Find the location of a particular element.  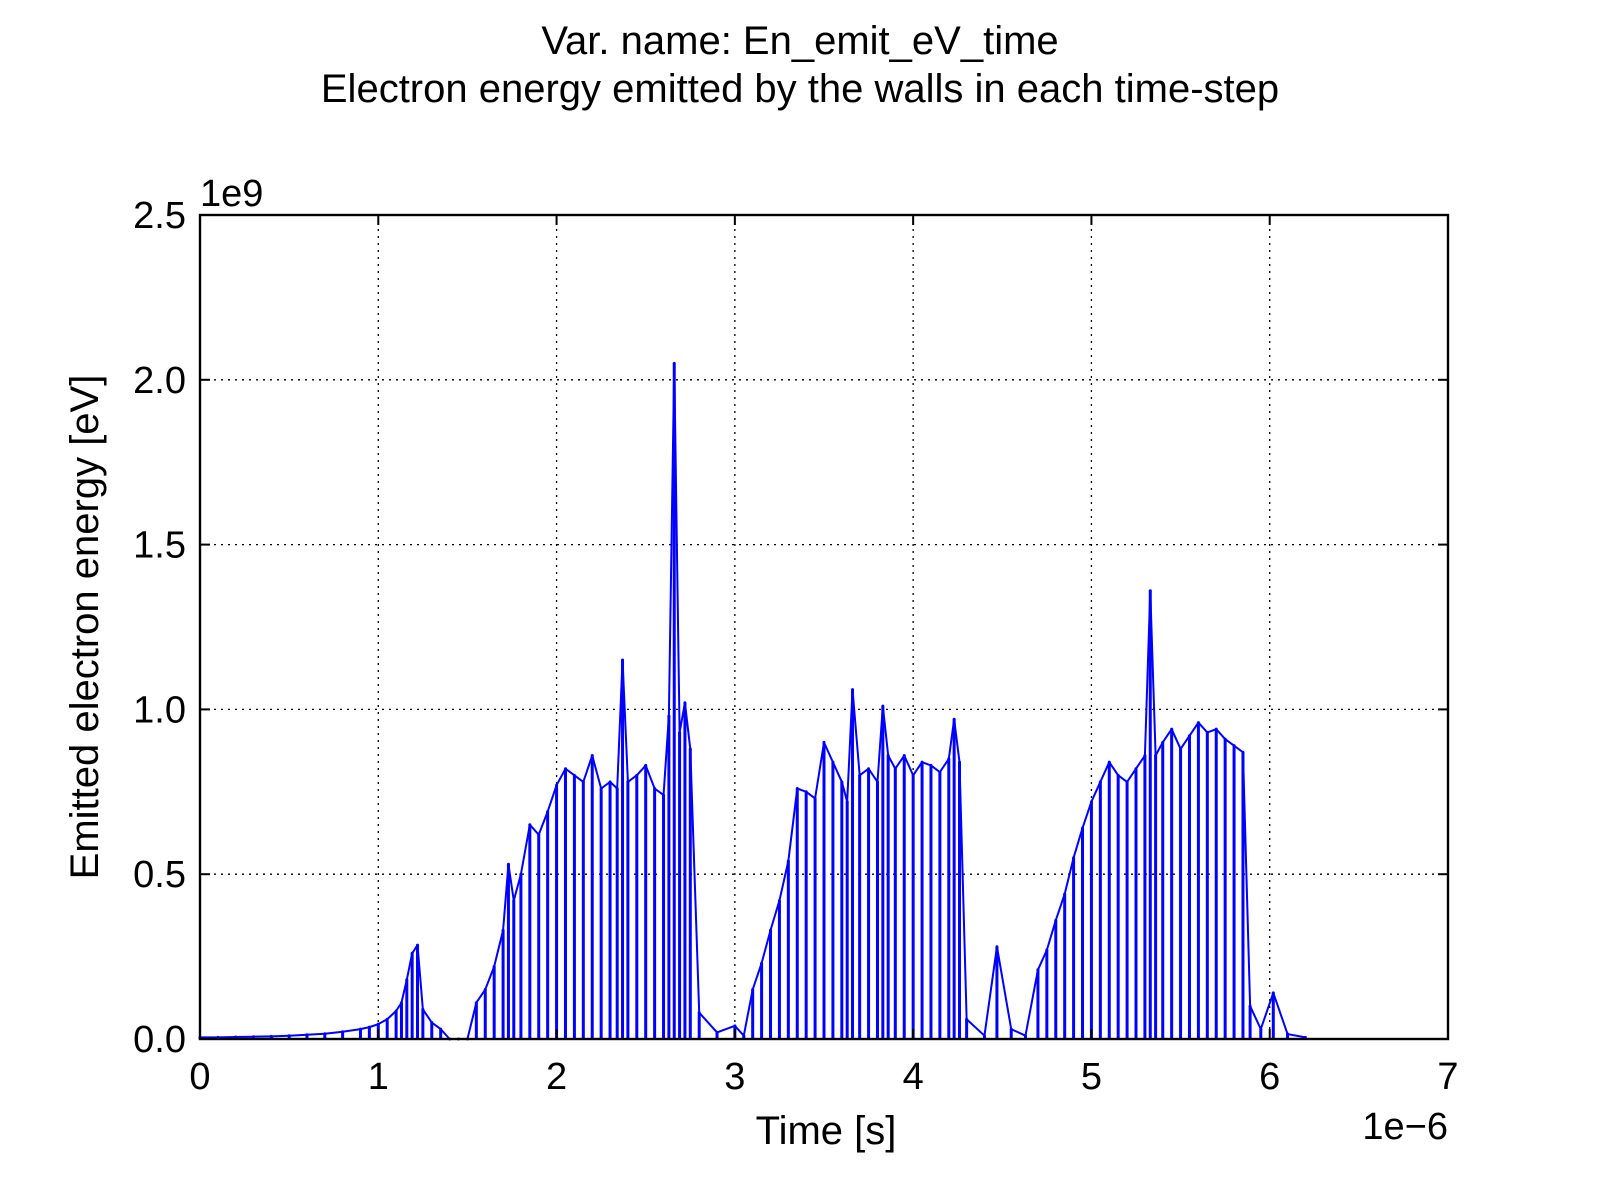

x-tick-label: 4 is located at coordinates (913, 1077).